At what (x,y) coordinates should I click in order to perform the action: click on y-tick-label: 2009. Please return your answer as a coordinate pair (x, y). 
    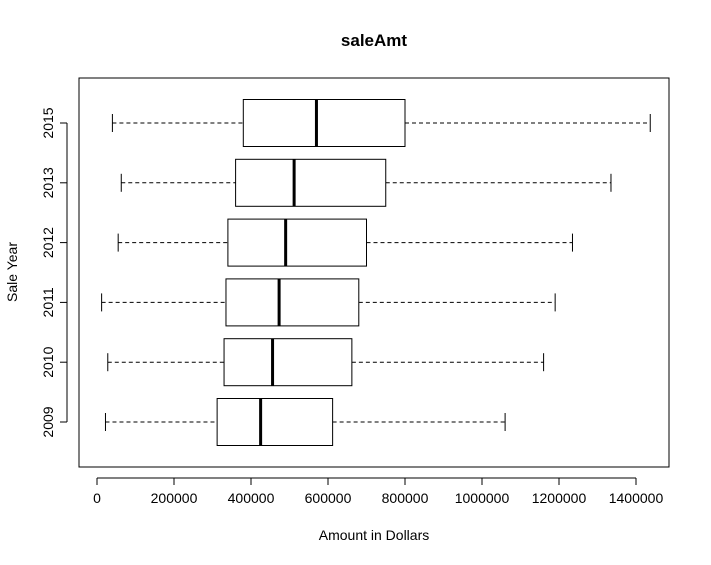
    Looking at the image, I should click on (48, 421).